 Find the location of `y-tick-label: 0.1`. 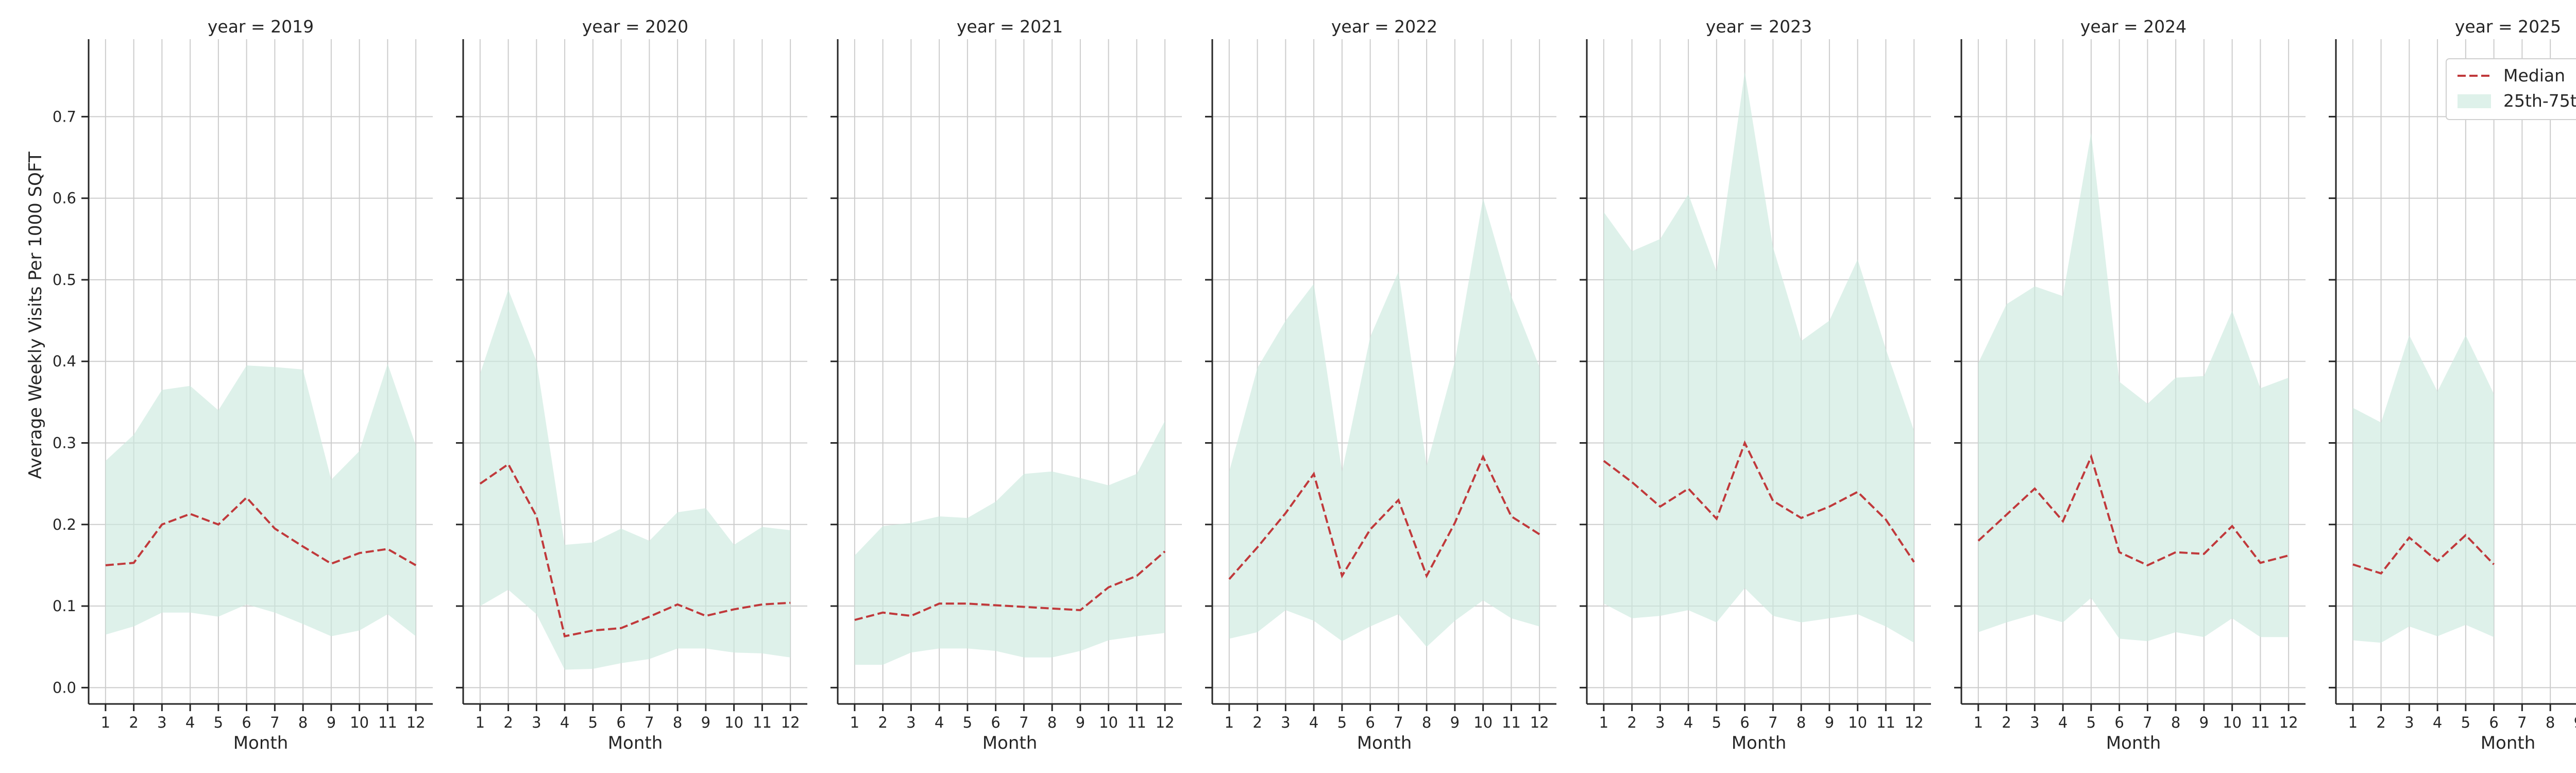

y-tick-label: 0.1 is located at coordinates (64, 606).